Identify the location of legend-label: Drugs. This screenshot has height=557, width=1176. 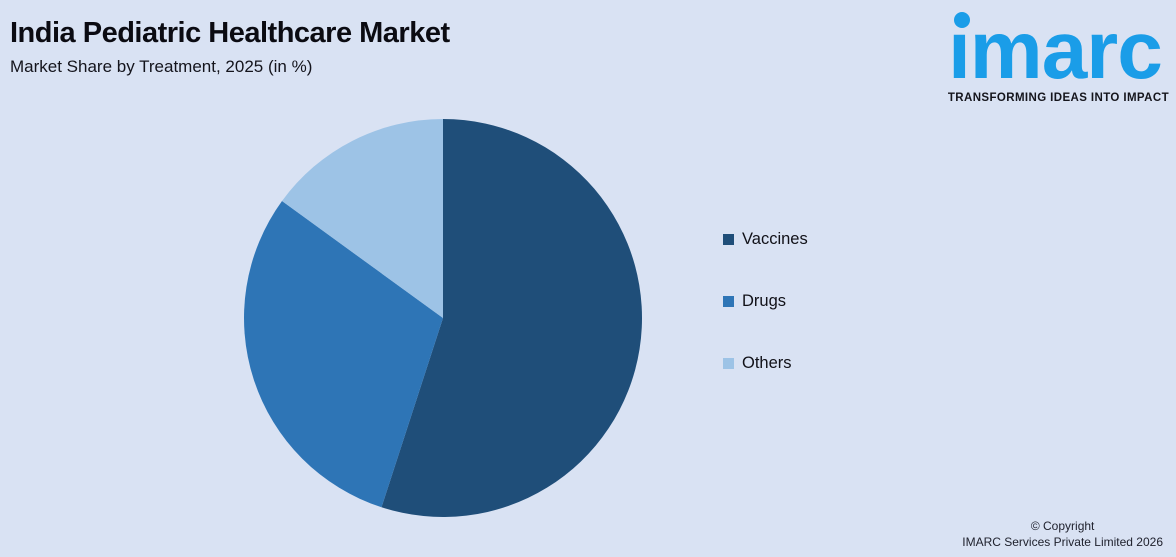
(764, 301).